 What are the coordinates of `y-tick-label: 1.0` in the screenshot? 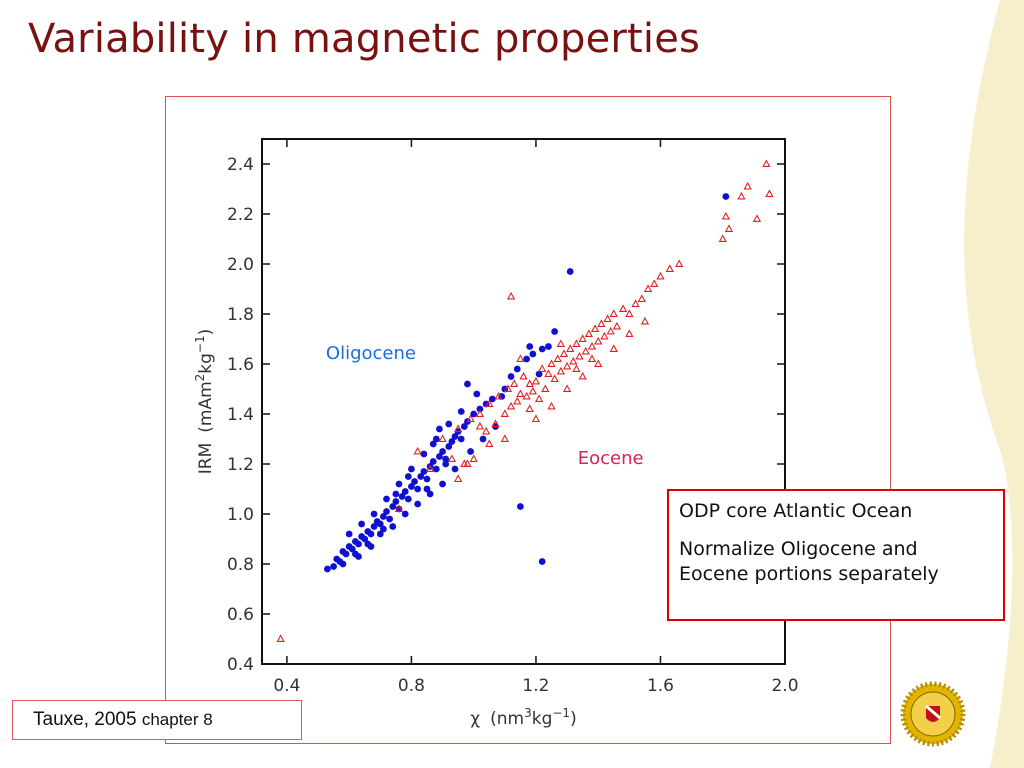 It's located at (240, 515).